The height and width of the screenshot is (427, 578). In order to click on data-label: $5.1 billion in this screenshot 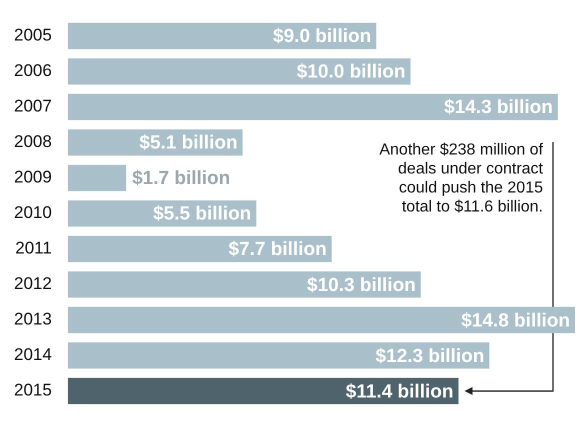, I will do `click(188, 143)`.